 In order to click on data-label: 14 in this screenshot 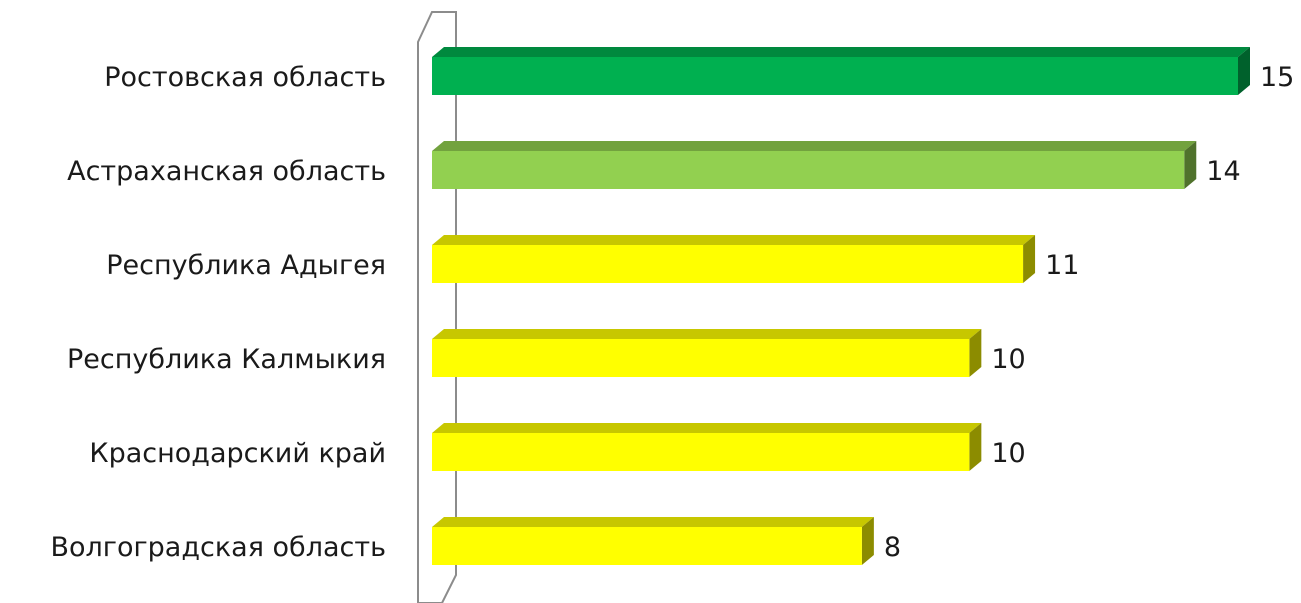, I will do `click(1223, 171)`.